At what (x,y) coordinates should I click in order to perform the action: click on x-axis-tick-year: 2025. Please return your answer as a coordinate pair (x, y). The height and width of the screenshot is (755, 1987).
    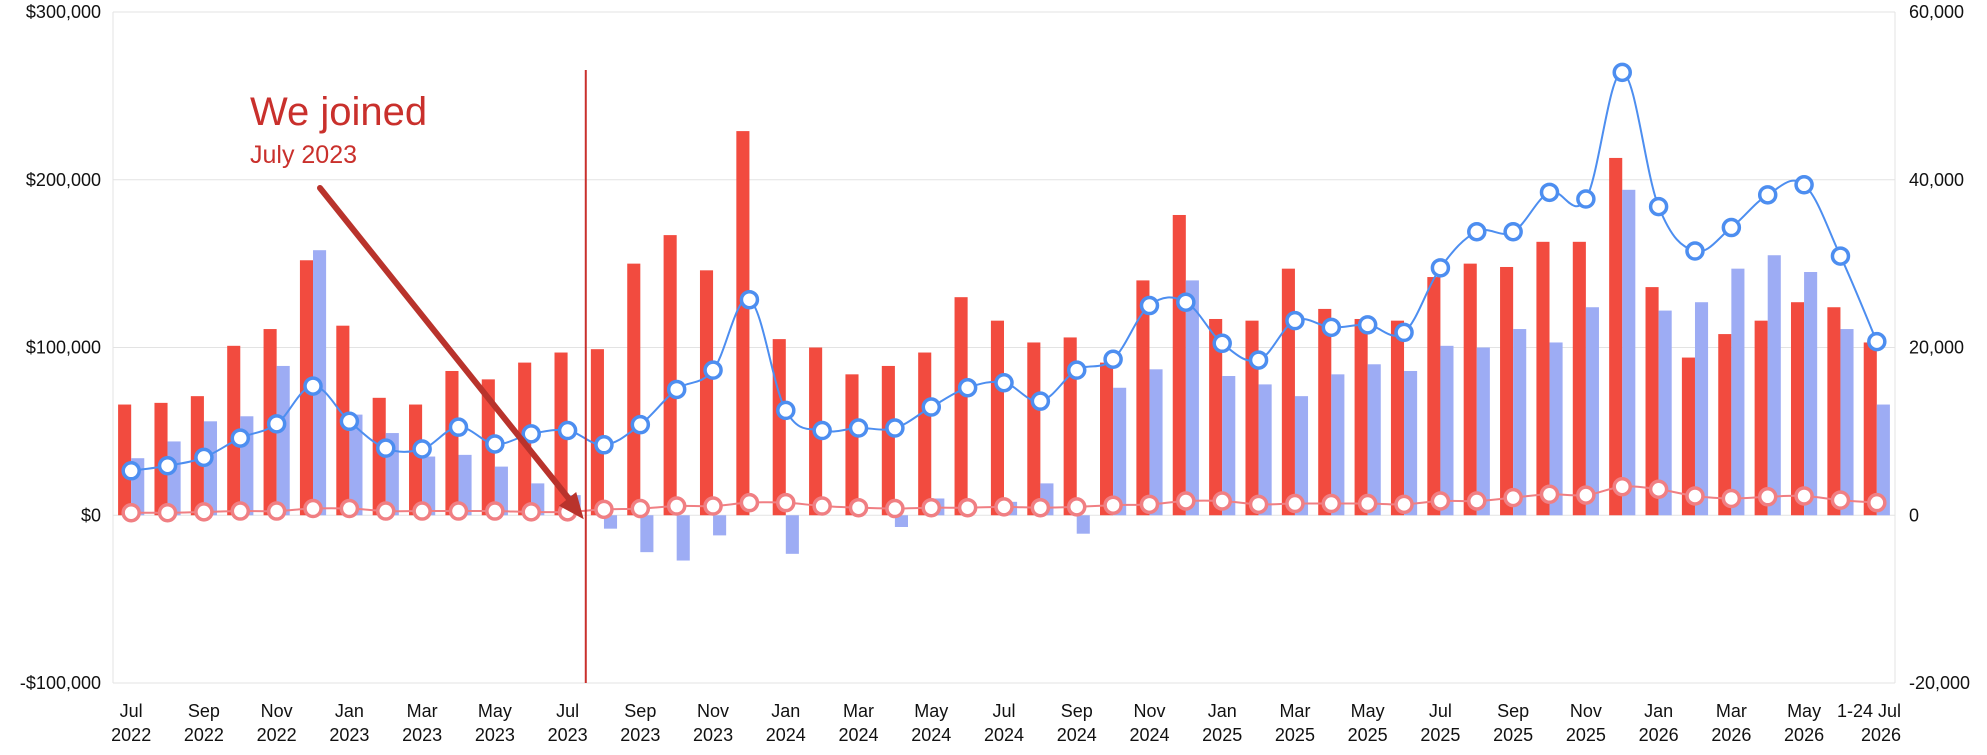
    Looking at the image, I should click on (1440, 735).